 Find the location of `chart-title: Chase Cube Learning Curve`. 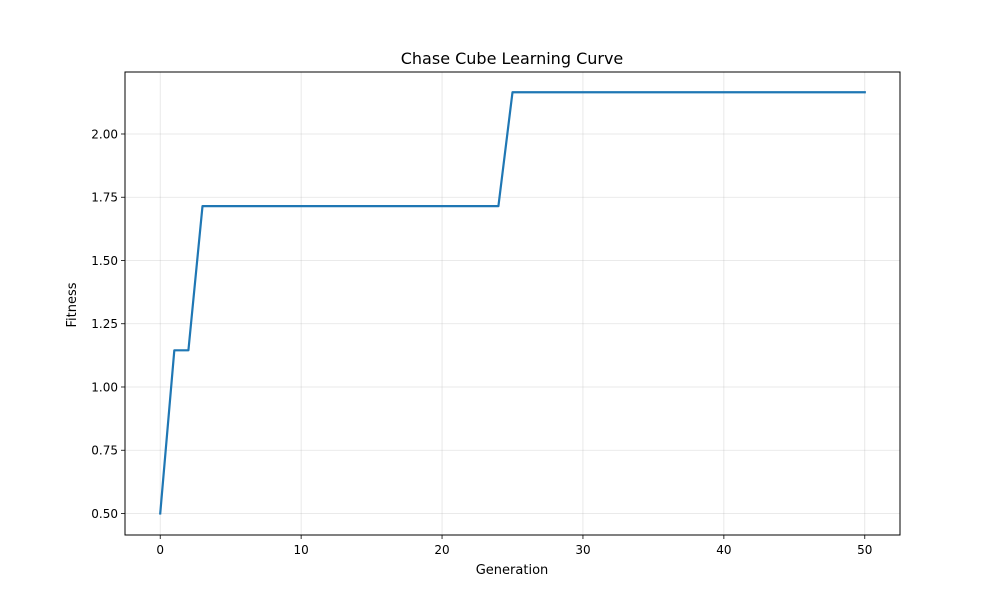

chart-title: Chase Cube Learning Curve is located at coordinates (512, 58).